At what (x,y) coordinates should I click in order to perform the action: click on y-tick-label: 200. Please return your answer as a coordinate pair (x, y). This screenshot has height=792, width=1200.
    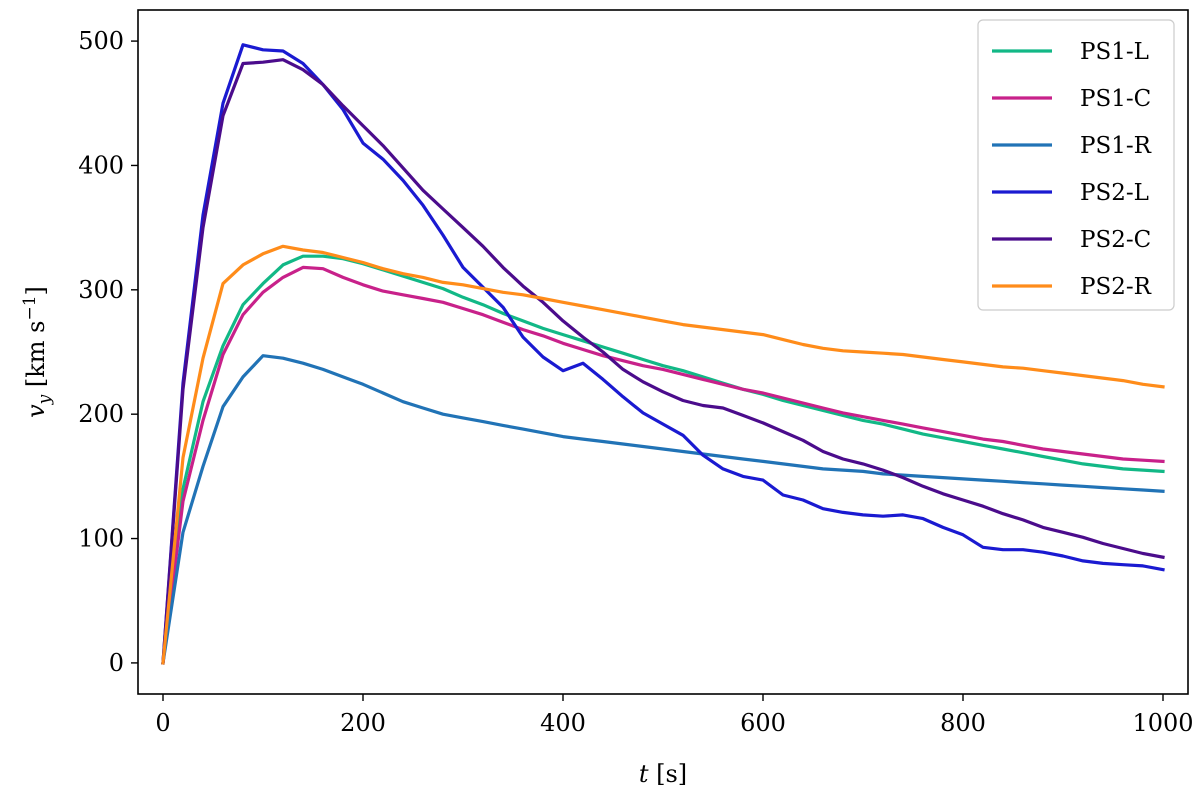
    Looking at the image, I should click on (101, 414).